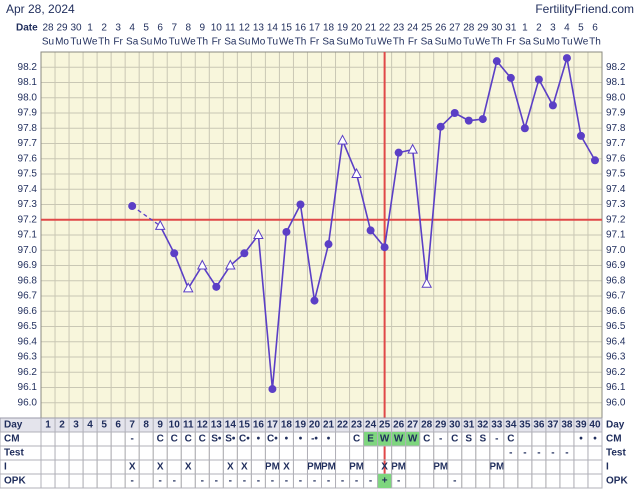  I want to click on y-tick-label: 97.8, so click(28, 128).